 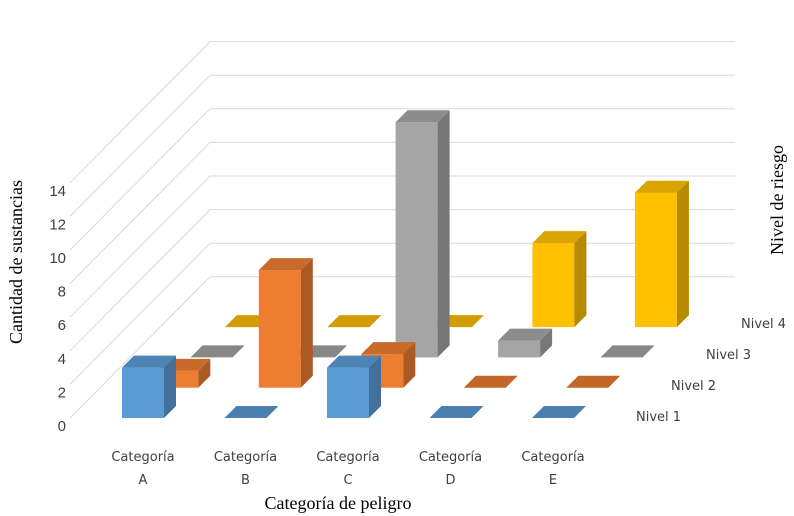 What do you see at coordinates (143, 480) in the screenshot?
I see `x-tick-label-line2: A` at bounding box center [143, 480].